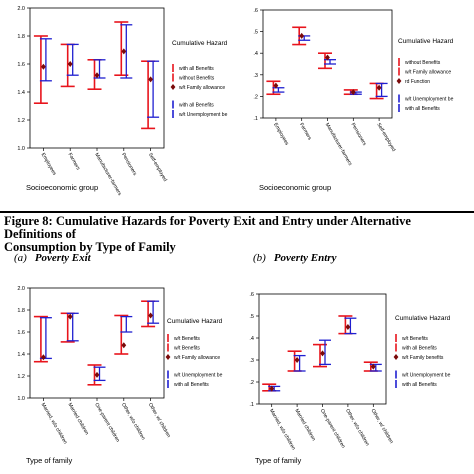 The width and height of the screenshot is (474, 474). What do you see at coordinates (52, 258) in the screenshot?
I see `panel-a-label: (a) Poverty Exit` at bounding box center [52, 258].